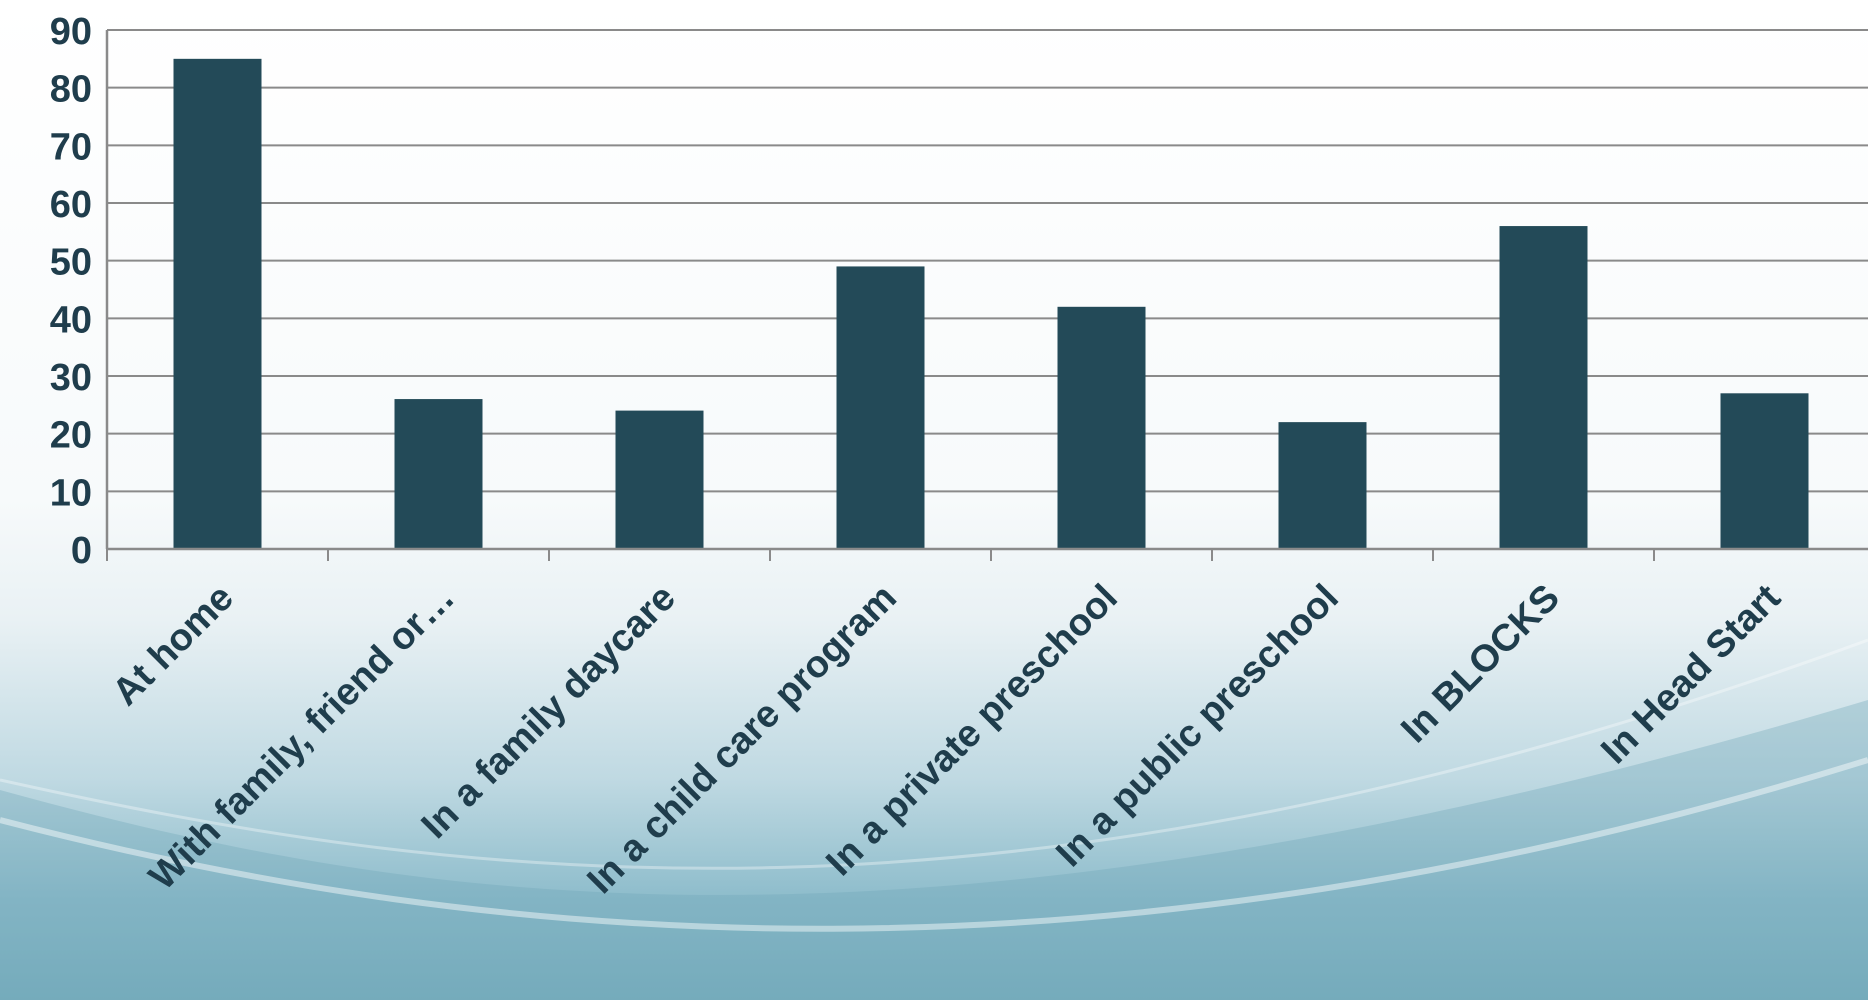 The height and width of the screenshot is (1000, 1868). Describe the element at coordinates (71, 291) in the screenshot. I see `y-tick-labels: 0 10 20 30 40 50 60 70 80 90` at that location.